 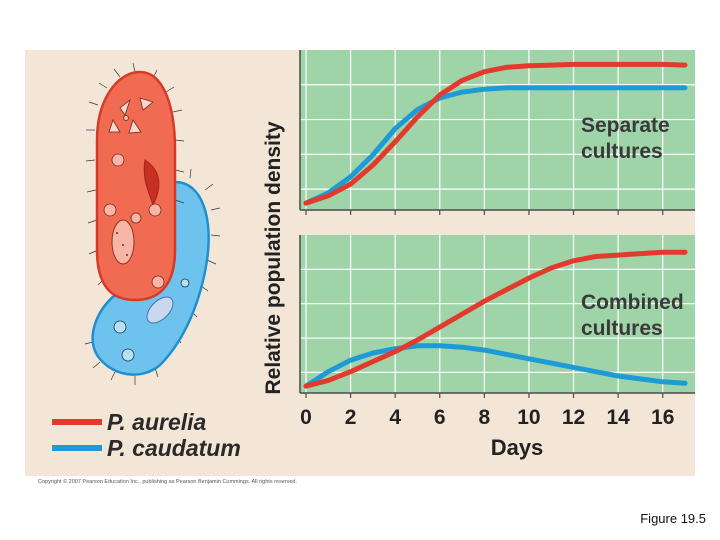 What do you see at coordinates (625, 125) in the screenshot?
I see `panel-title-separate-line1: Separate` at bounding box center [625, 125].